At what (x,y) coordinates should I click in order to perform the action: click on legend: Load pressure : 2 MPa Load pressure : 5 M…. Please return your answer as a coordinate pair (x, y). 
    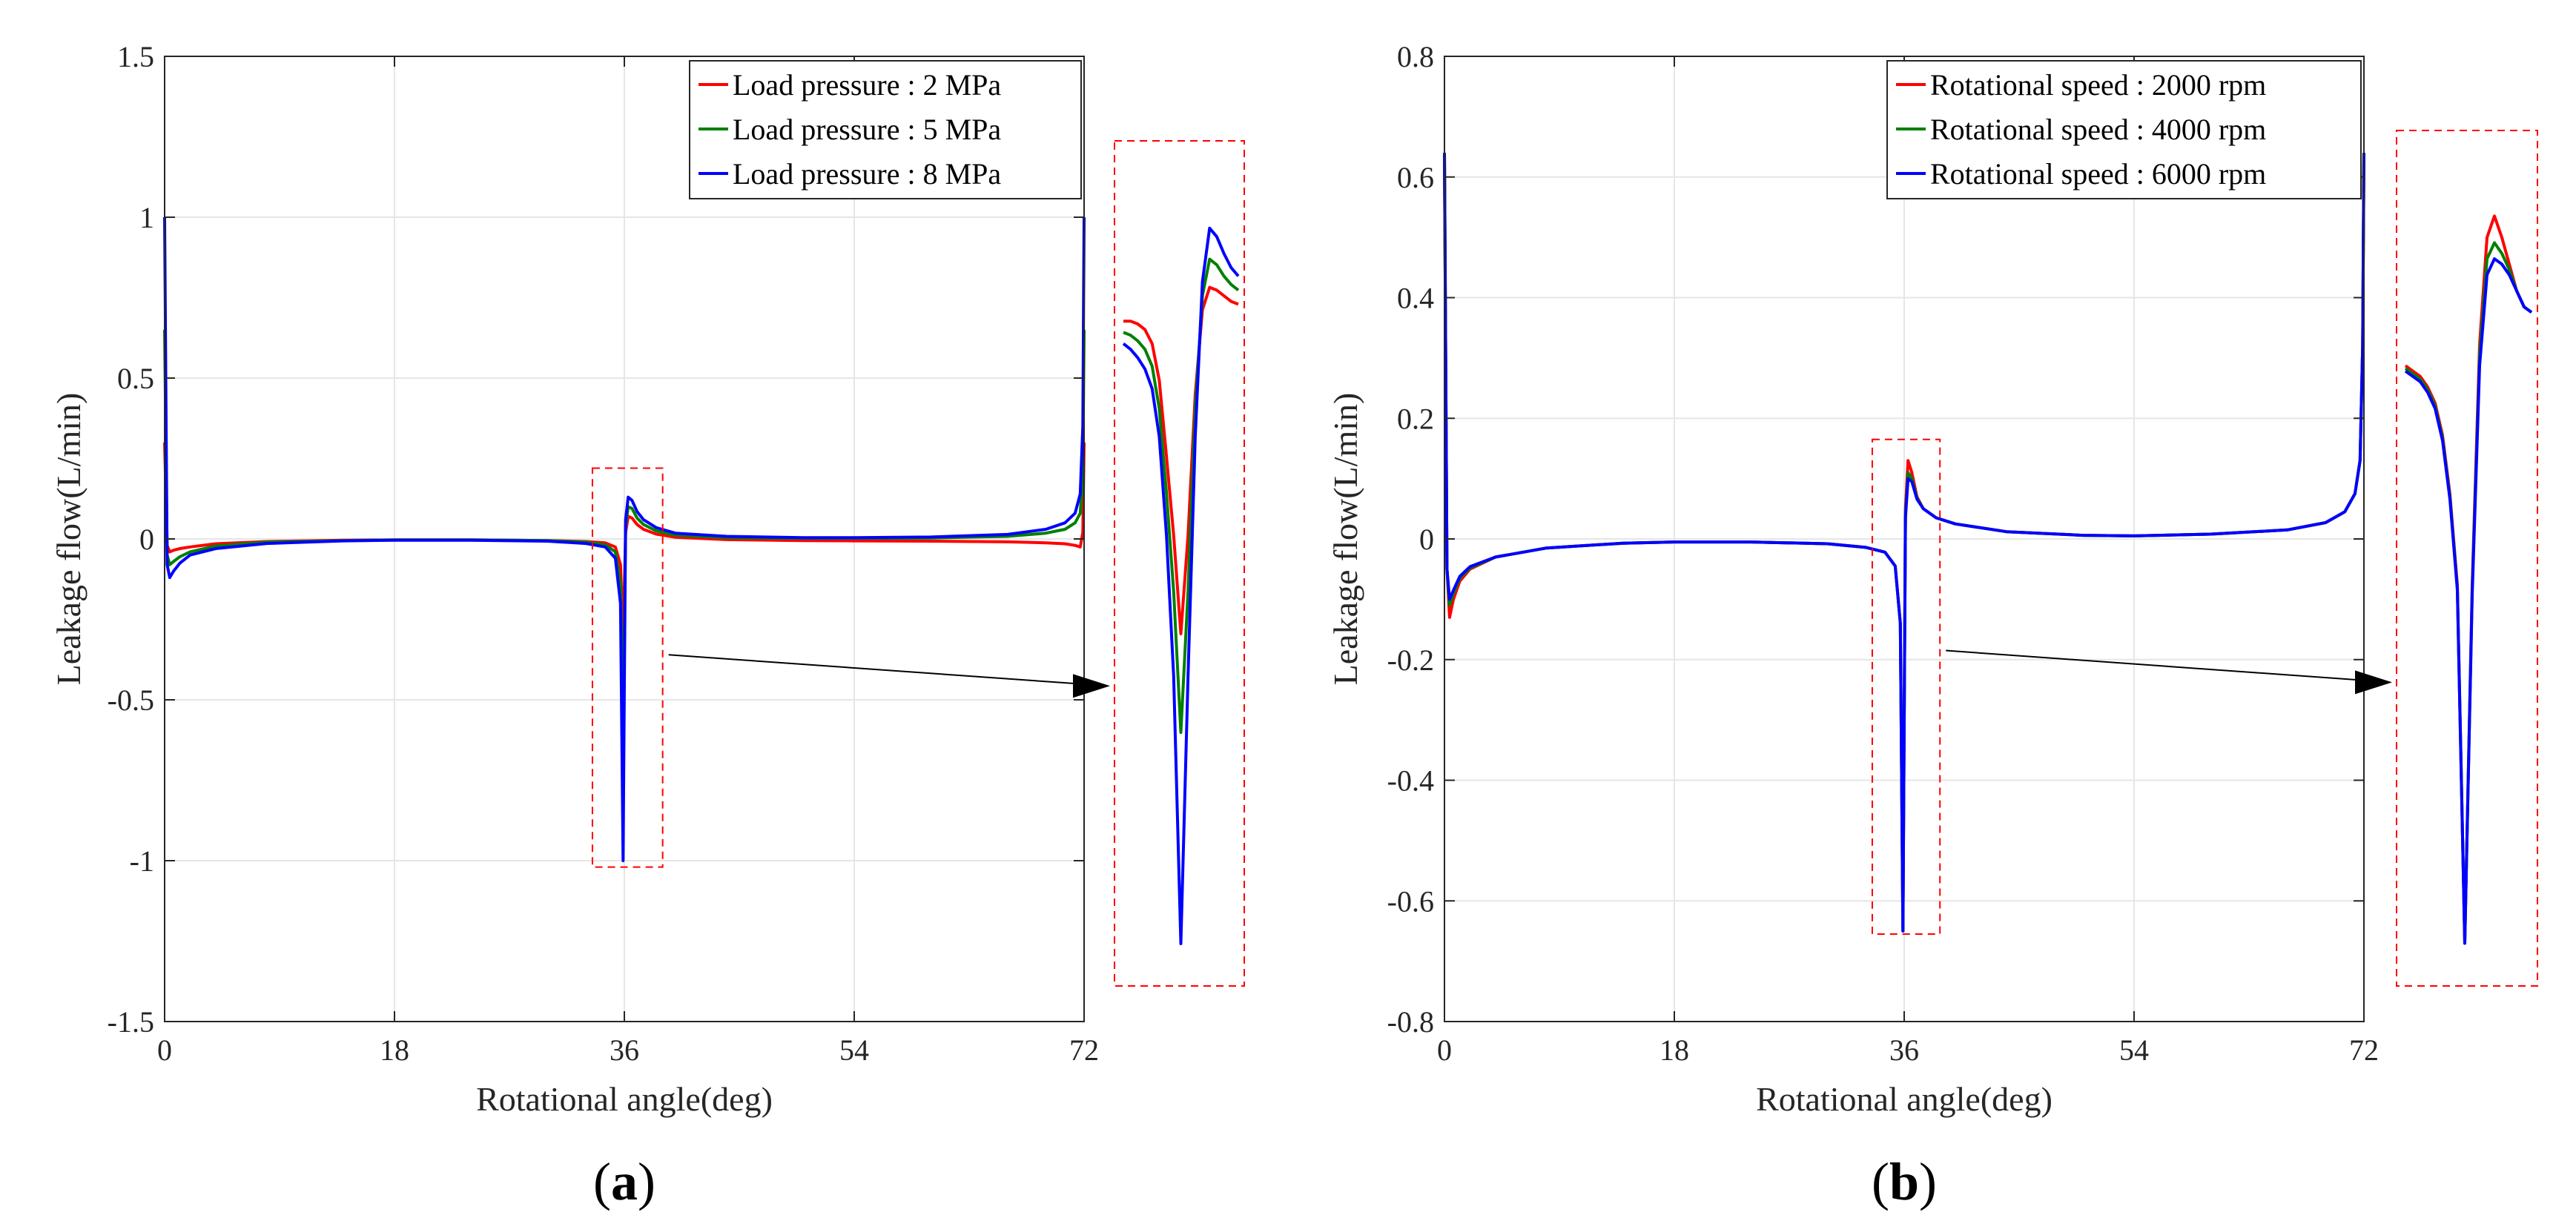
    Looking at the image, I should click on (885, 129).